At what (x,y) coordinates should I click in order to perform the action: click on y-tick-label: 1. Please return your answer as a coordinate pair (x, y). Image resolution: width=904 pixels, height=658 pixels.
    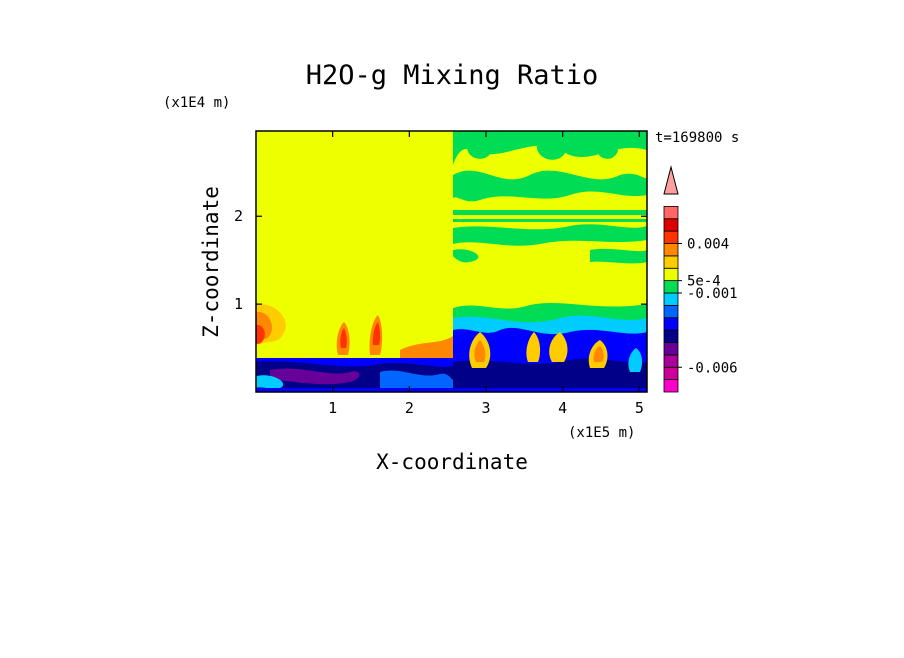
    Looking at the image, I should click on (238, 304).